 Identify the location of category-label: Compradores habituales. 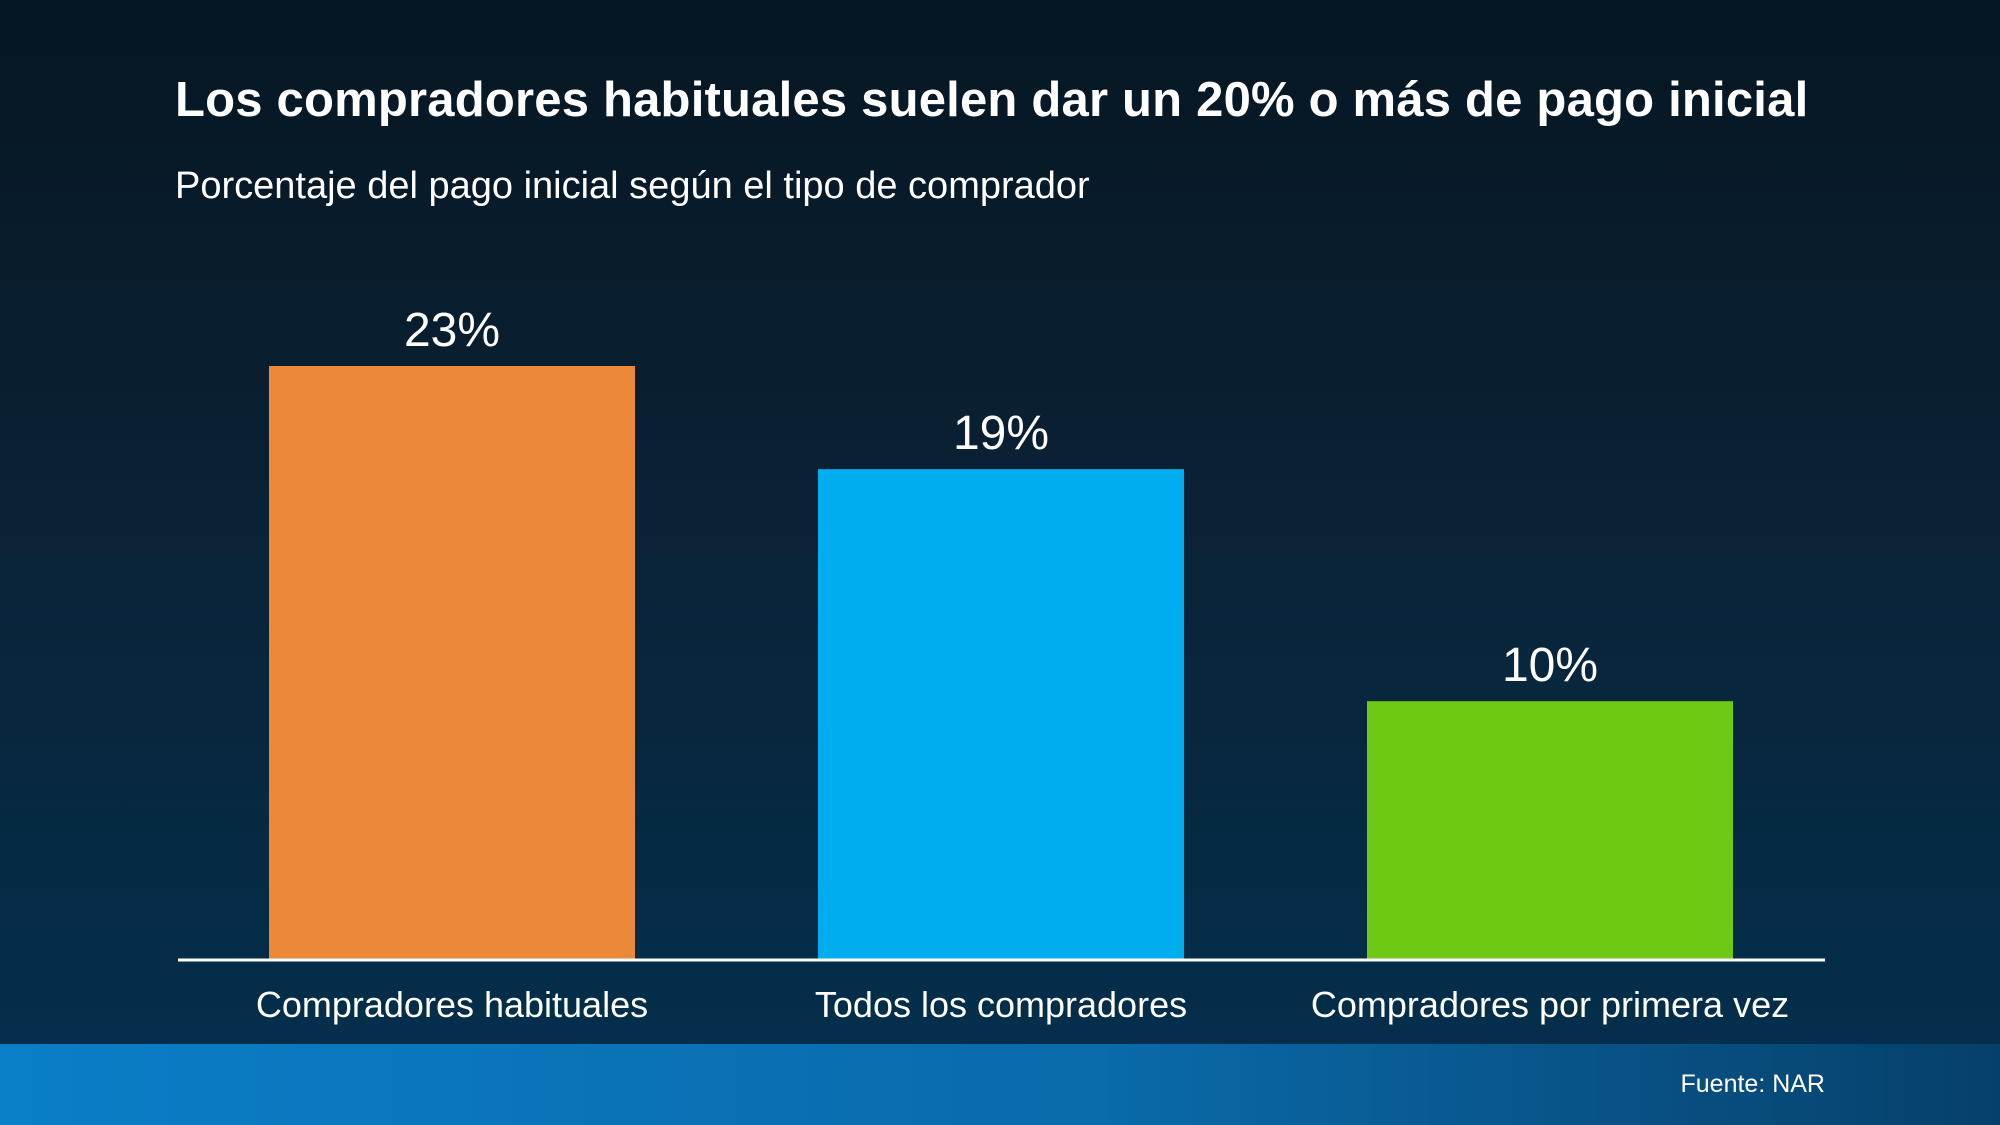
(452, 1004).